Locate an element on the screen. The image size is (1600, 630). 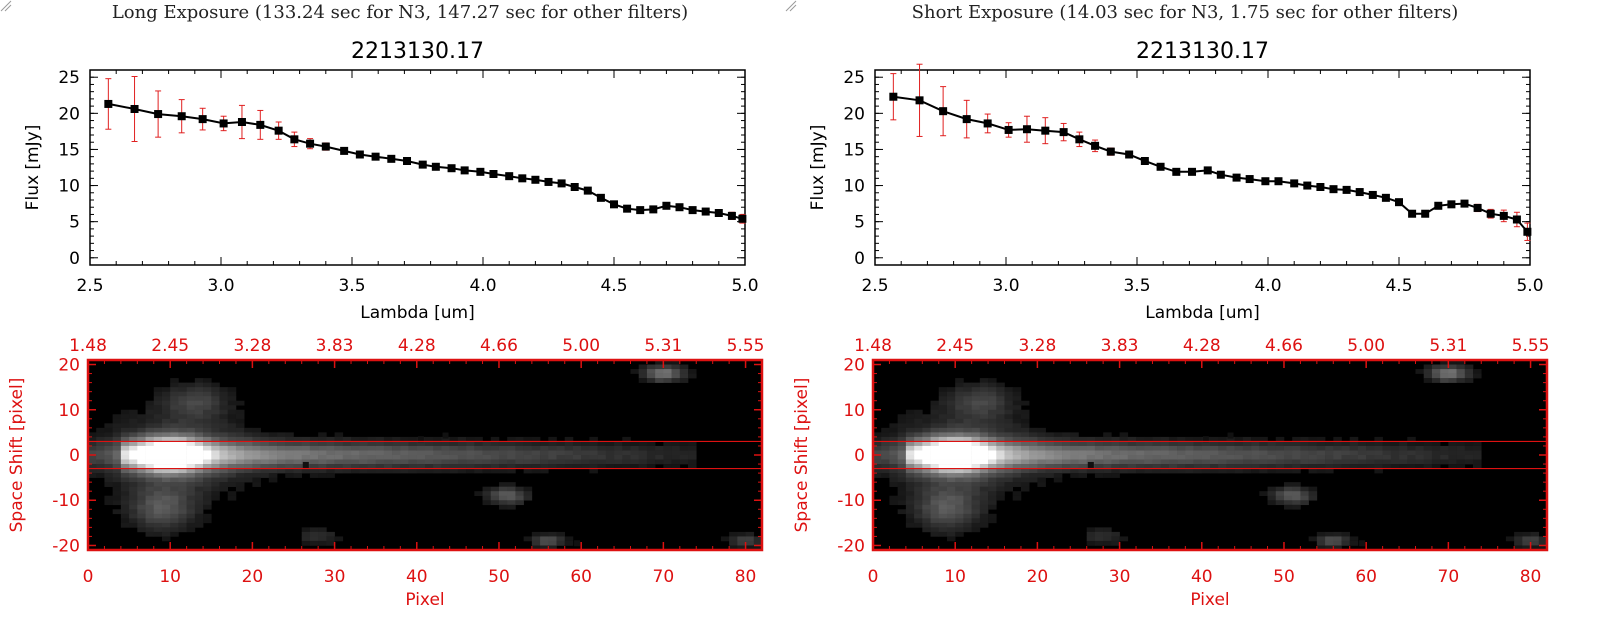
x-tick-label: 50 is located at coordinates (499, 577).